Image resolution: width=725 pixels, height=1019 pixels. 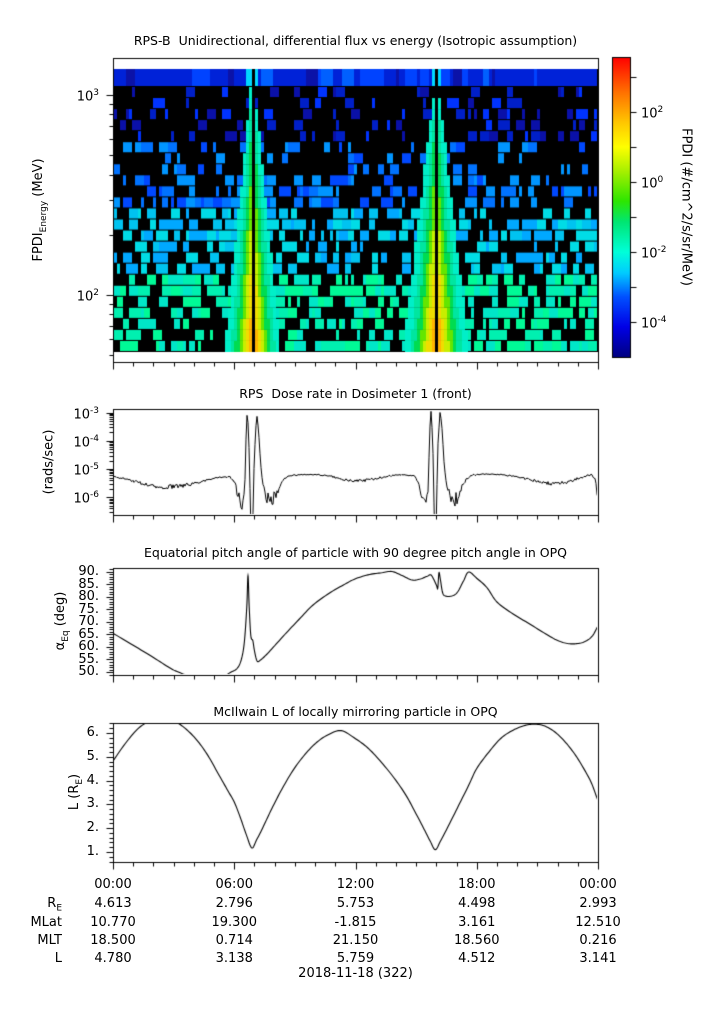 I want to click on table-cell: 2.993, so click(x=598, y=903).